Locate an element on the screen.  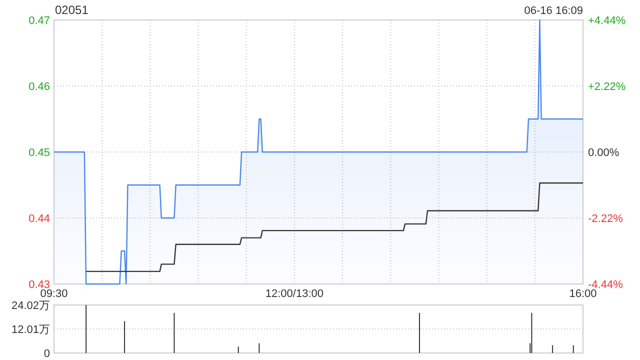
y2-tick-label: -2.22% is located at coordinates (606, 219).